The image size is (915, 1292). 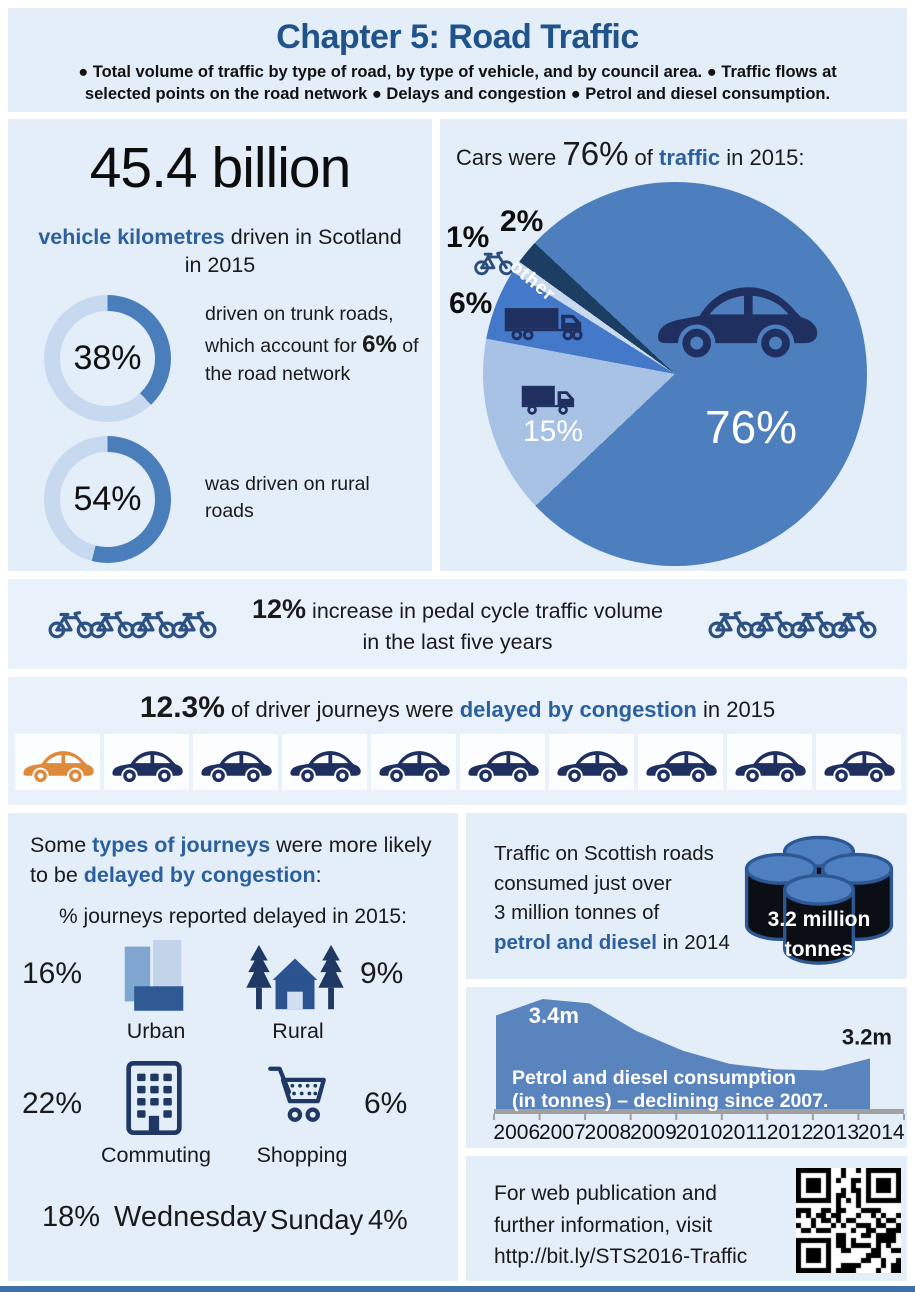 I want to click on svg-text: 2007, so click(x=562, y=1132).